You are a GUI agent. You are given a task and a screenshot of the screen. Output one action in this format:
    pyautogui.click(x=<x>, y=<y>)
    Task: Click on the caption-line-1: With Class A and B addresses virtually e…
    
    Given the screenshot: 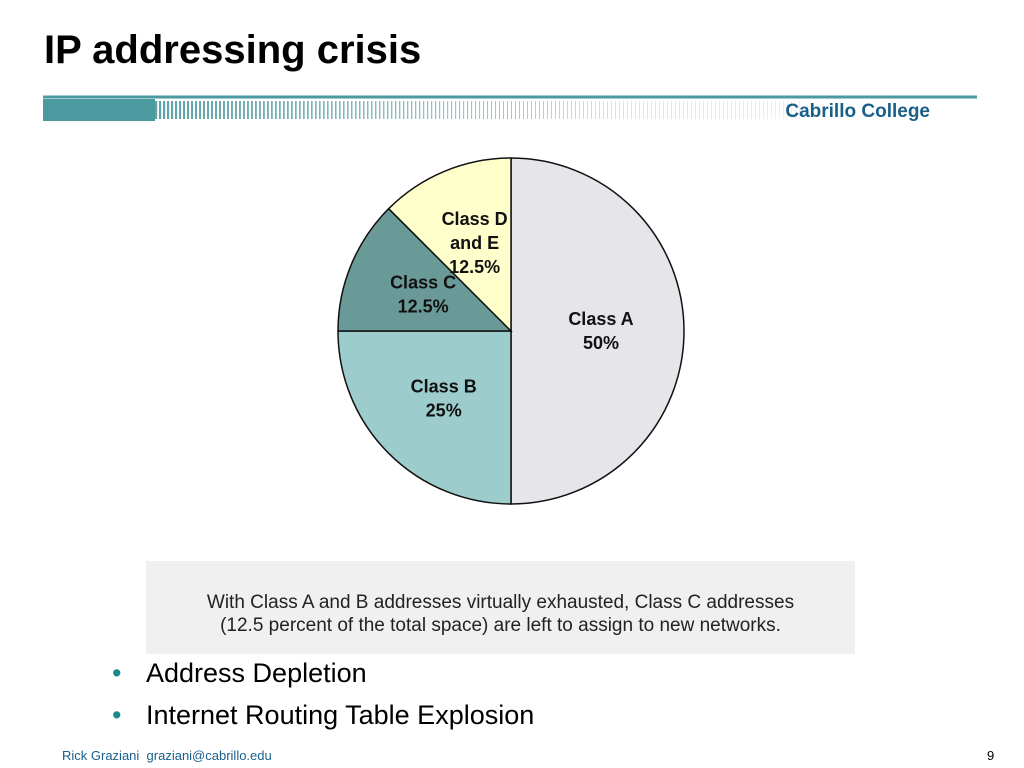 What is the action you would take?
    pyautogui.click(x=500, y=602)
    